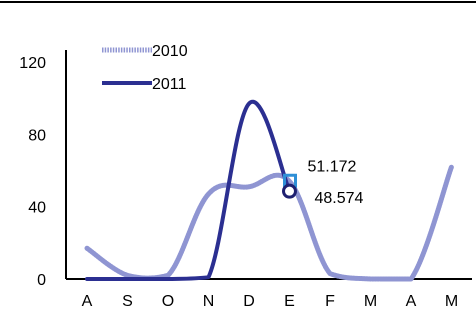 The width and height of the screenshot is (476, 322). I want to click on legend-label-2010: 2010, so click(170, 51).